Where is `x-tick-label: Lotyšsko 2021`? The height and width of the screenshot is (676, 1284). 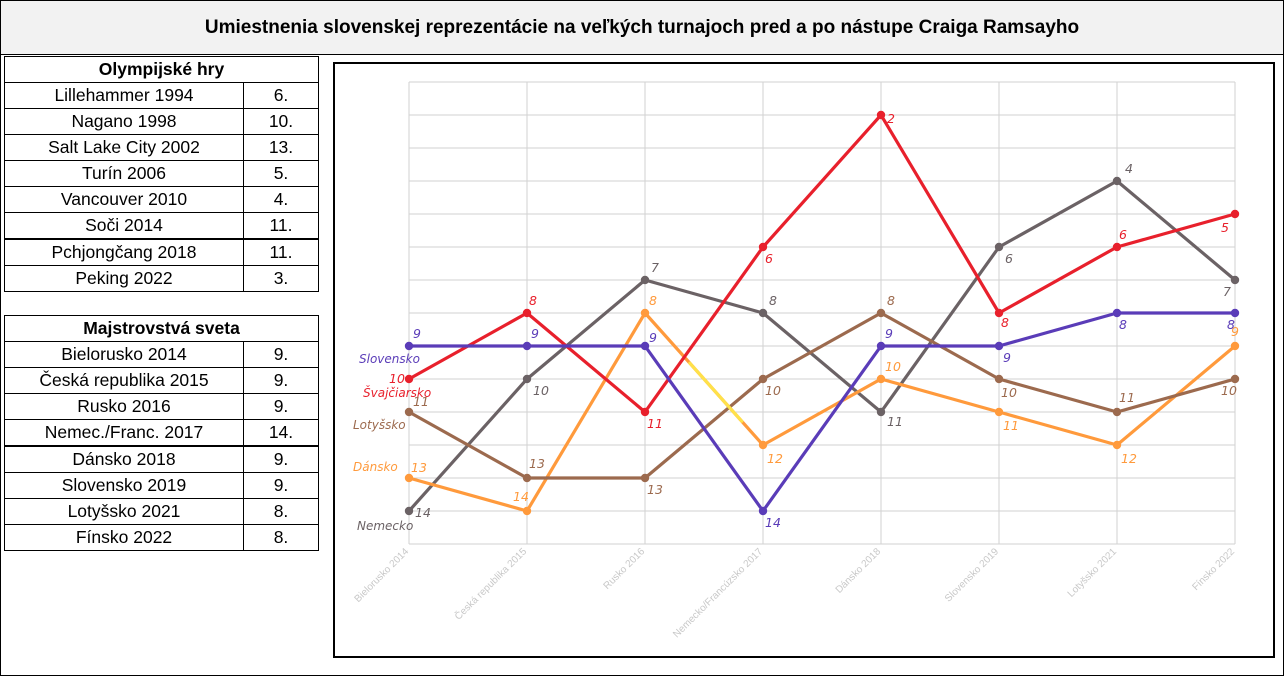 x-tick-label: Lotyšsko 2021 is located at coordinates (1093, 573).